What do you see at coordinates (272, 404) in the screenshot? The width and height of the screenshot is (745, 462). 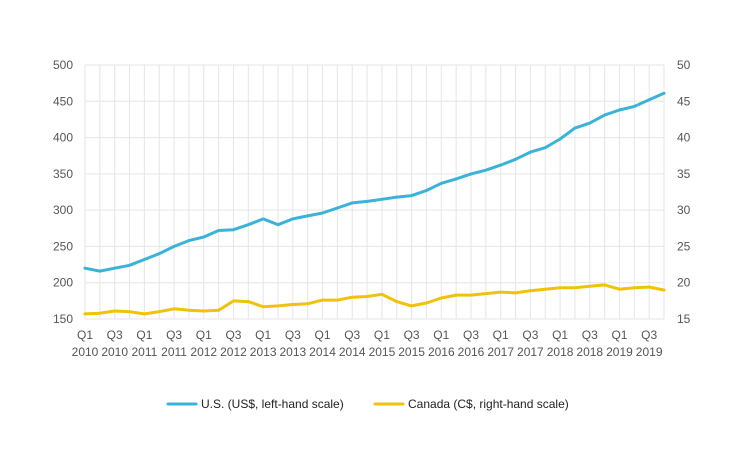 I see `legend-label-us: U.S. (US$, left-hand scale)` at bounding box center [272, 404].